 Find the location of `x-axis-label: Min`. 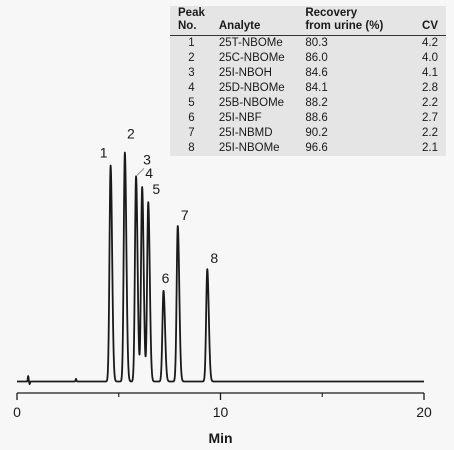

x-axis-label: Min is located at coordinates (220, 438).